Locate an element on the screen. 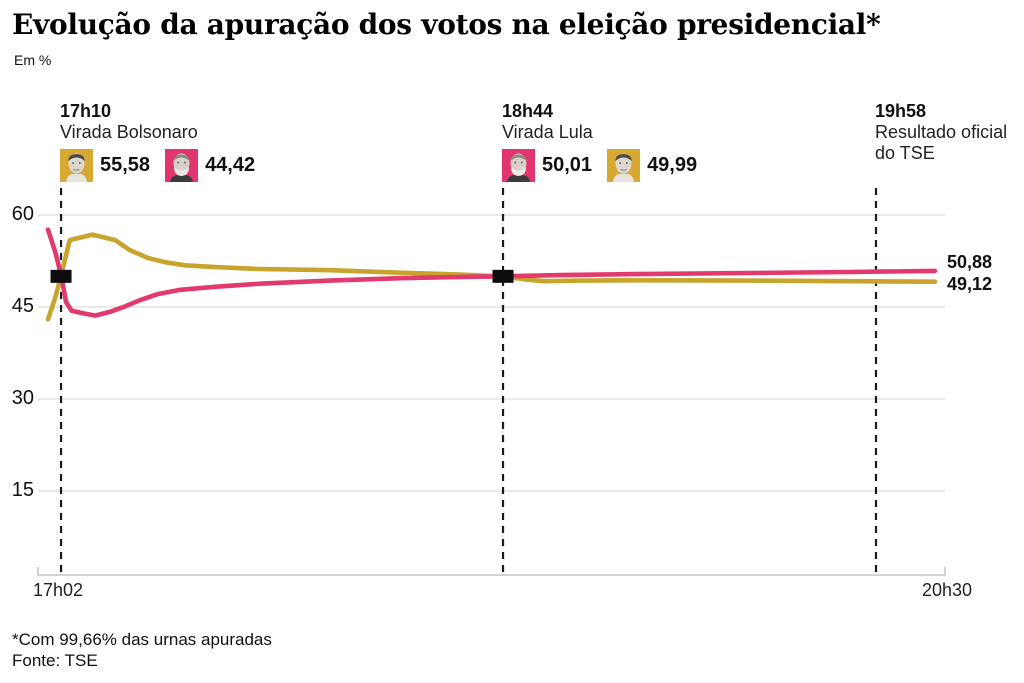 The image size is (1024, 683). bolsonaro-end-value: 49,12 is located at coordinates (970, 284).